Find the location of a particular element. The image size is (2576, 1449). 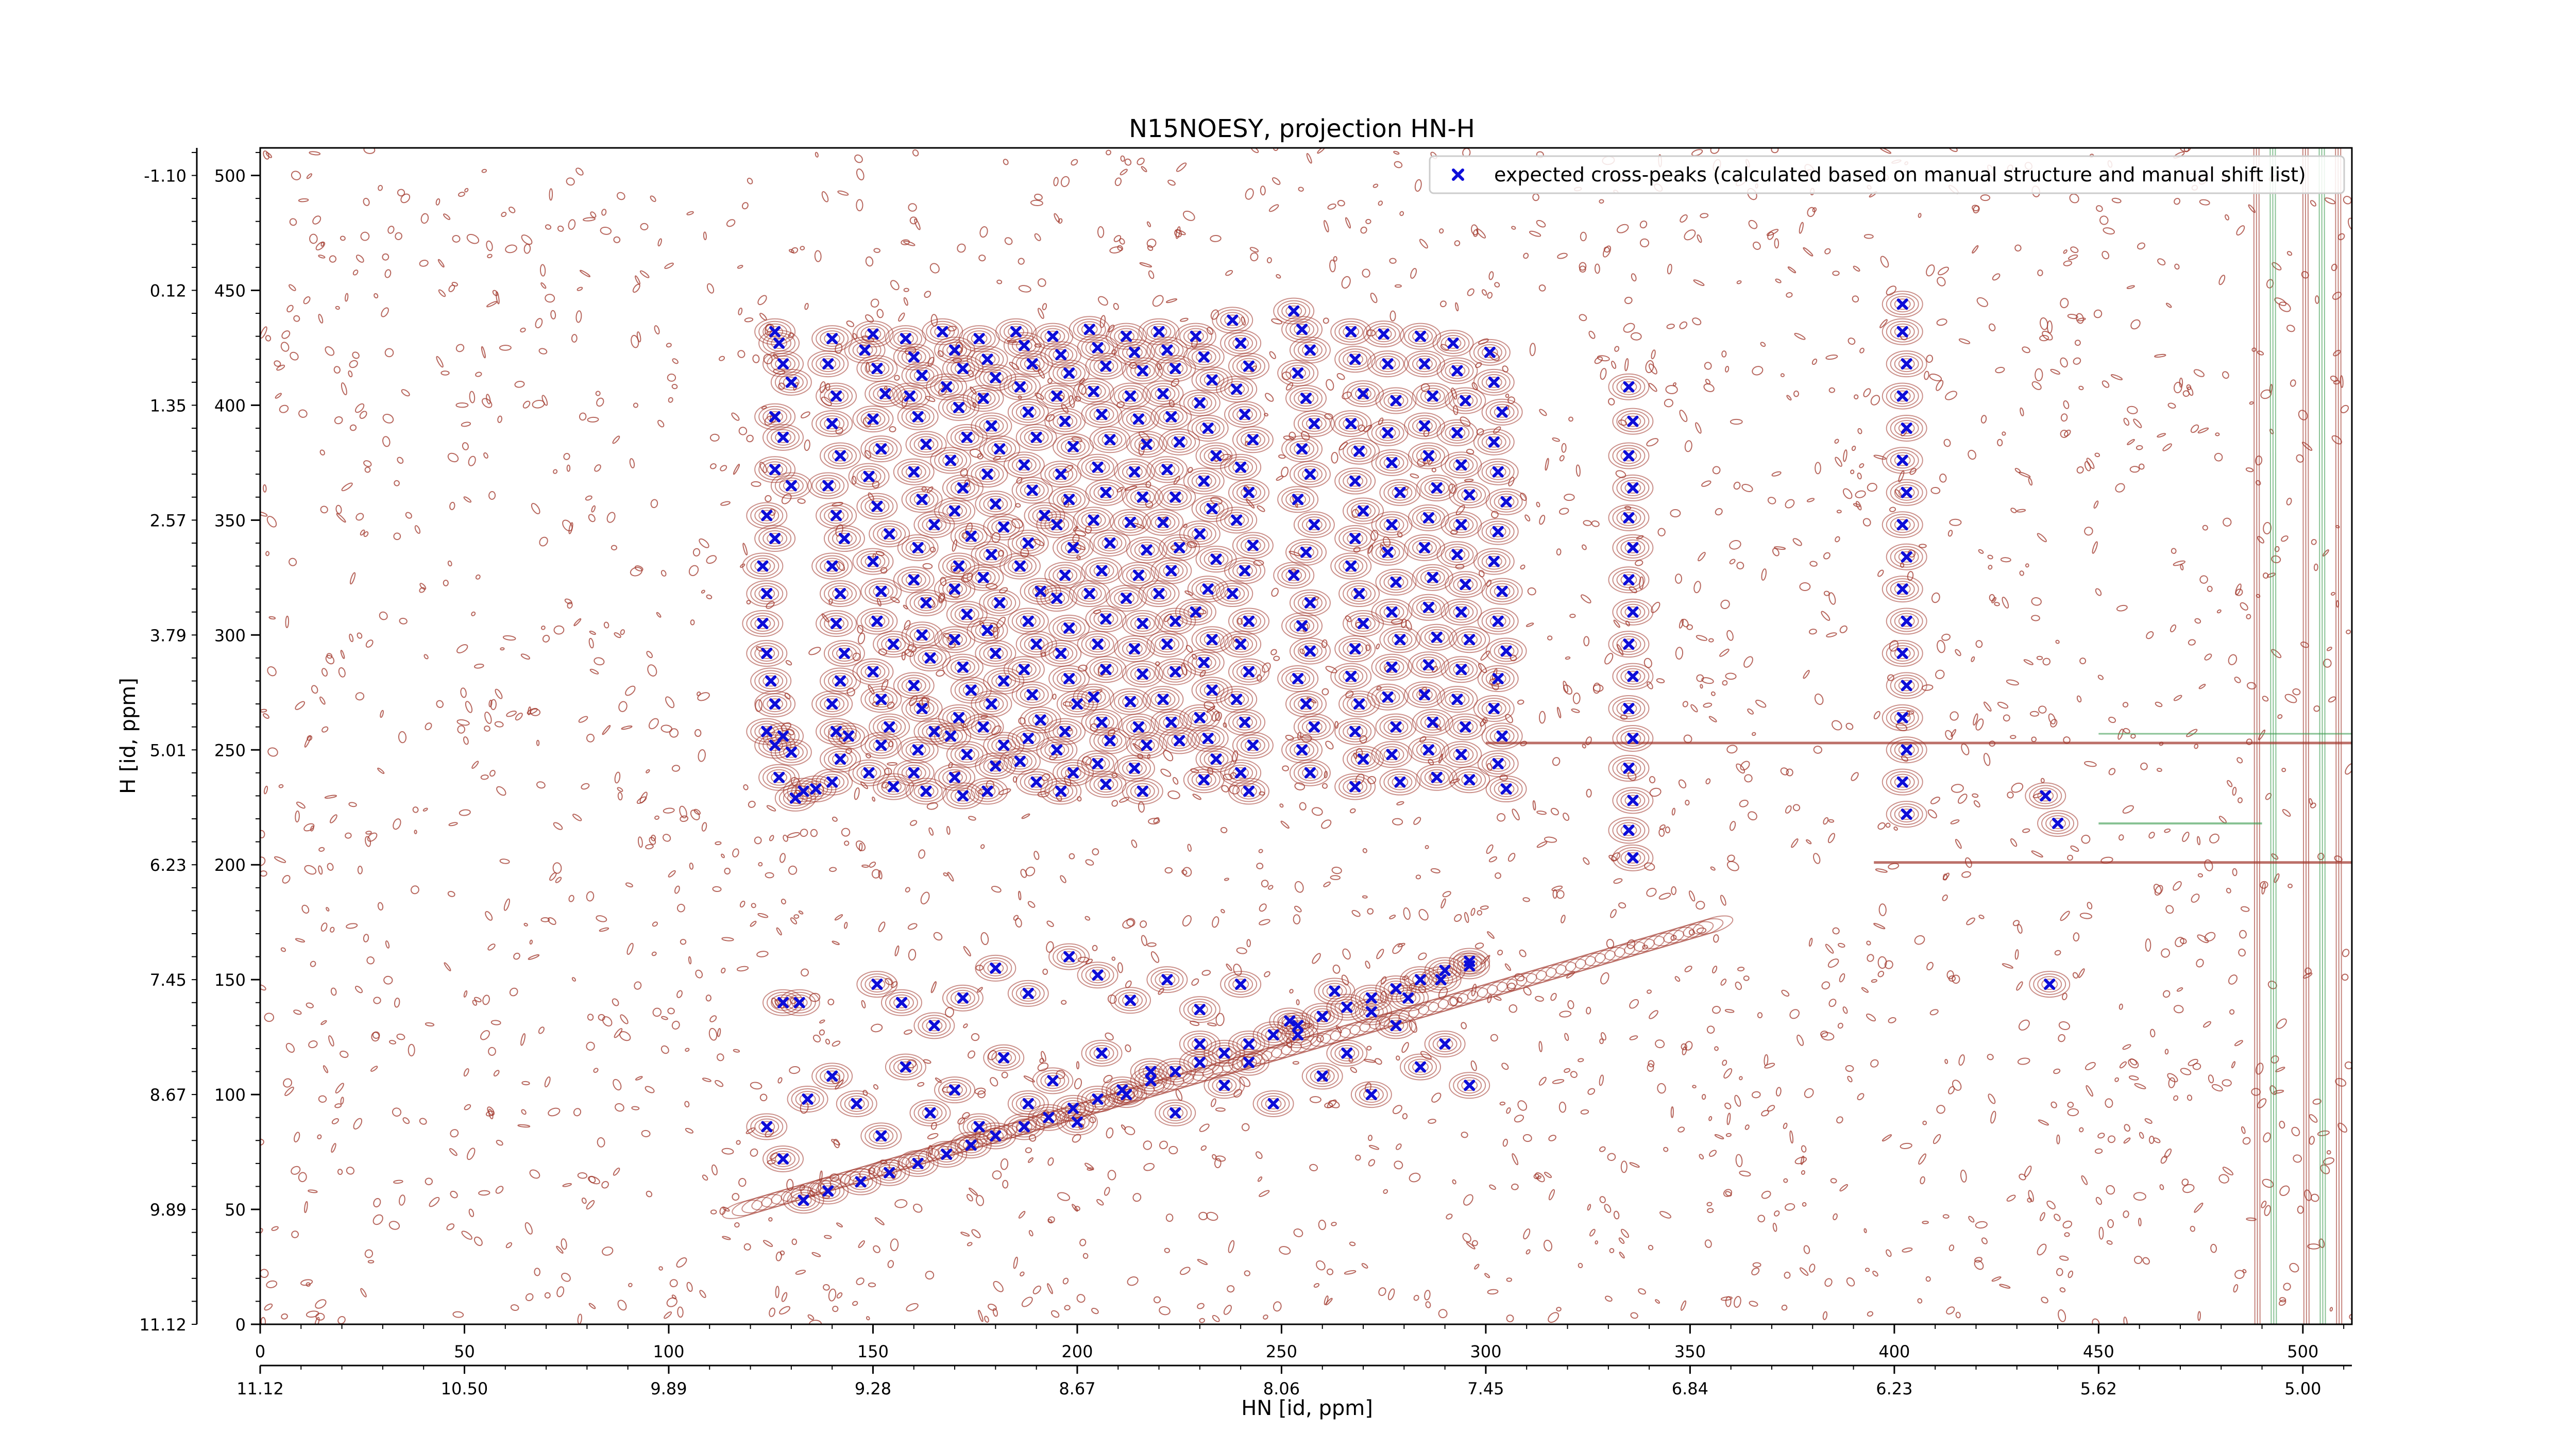

y-tick-label: 400 is located at coordinates (230, 405).